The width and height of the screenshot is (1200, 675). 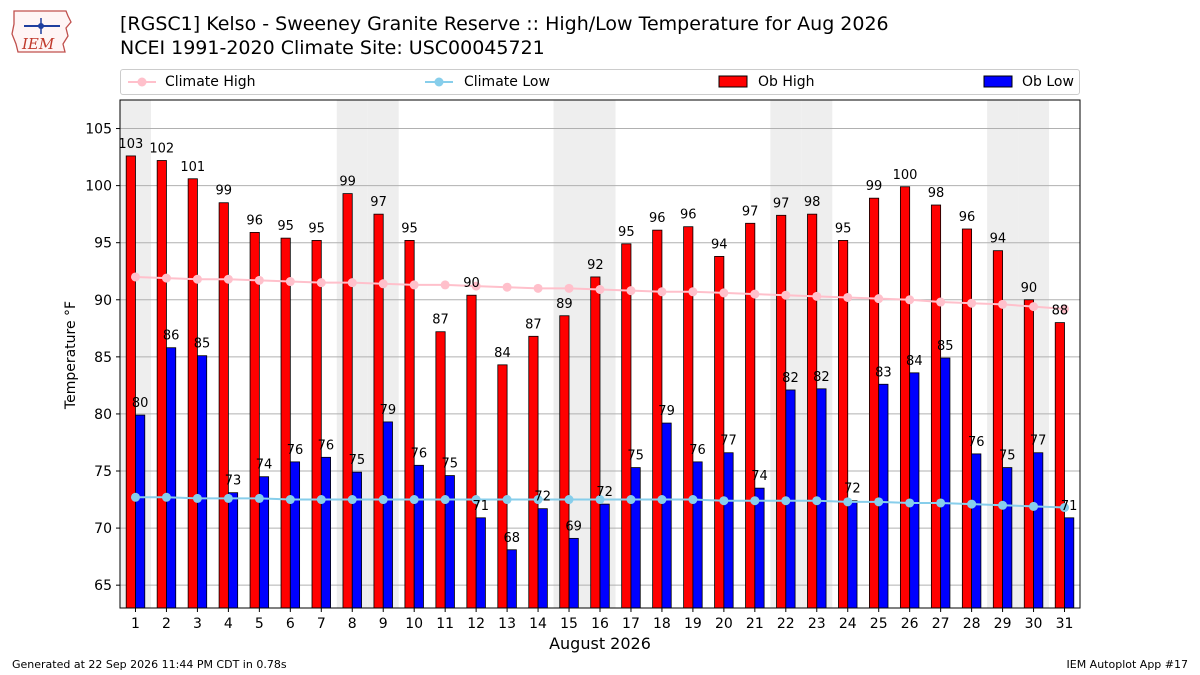 What do you see at coordinates (604, 492) in the screenshot?
I see `label-ob-low-16: 72` at bounding box center [604, 492].